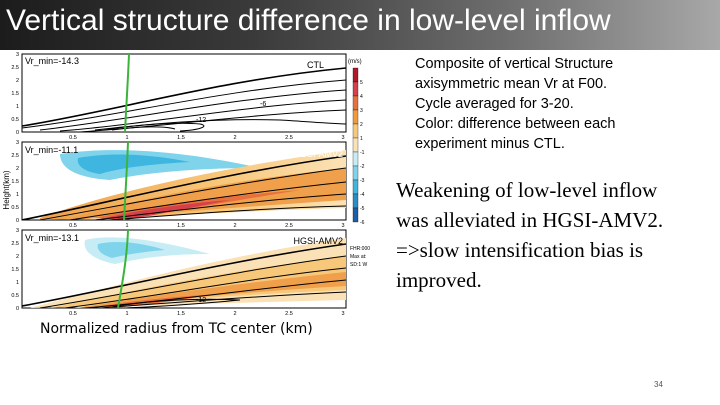 Image resolution: width=720 pixels, height=405 pixels. Describe the element at coordinates (201, 300) in the screenshot. I see `panel-hgsi-amv2-contour-label: -12` at that location.